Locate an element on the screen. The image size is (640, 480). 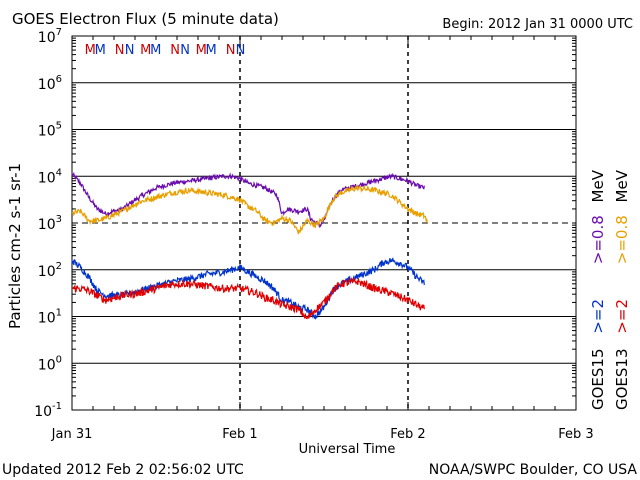
y-tick-label: 10² is located at coordinates (50, 270).